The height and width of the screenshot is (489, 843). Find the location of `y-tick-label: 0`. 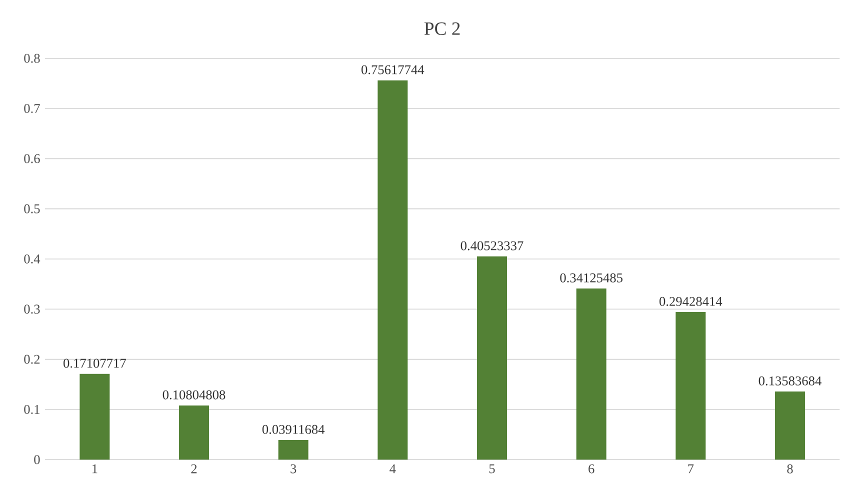

y-tick-label: 0 is located at coordinates (37, 459).